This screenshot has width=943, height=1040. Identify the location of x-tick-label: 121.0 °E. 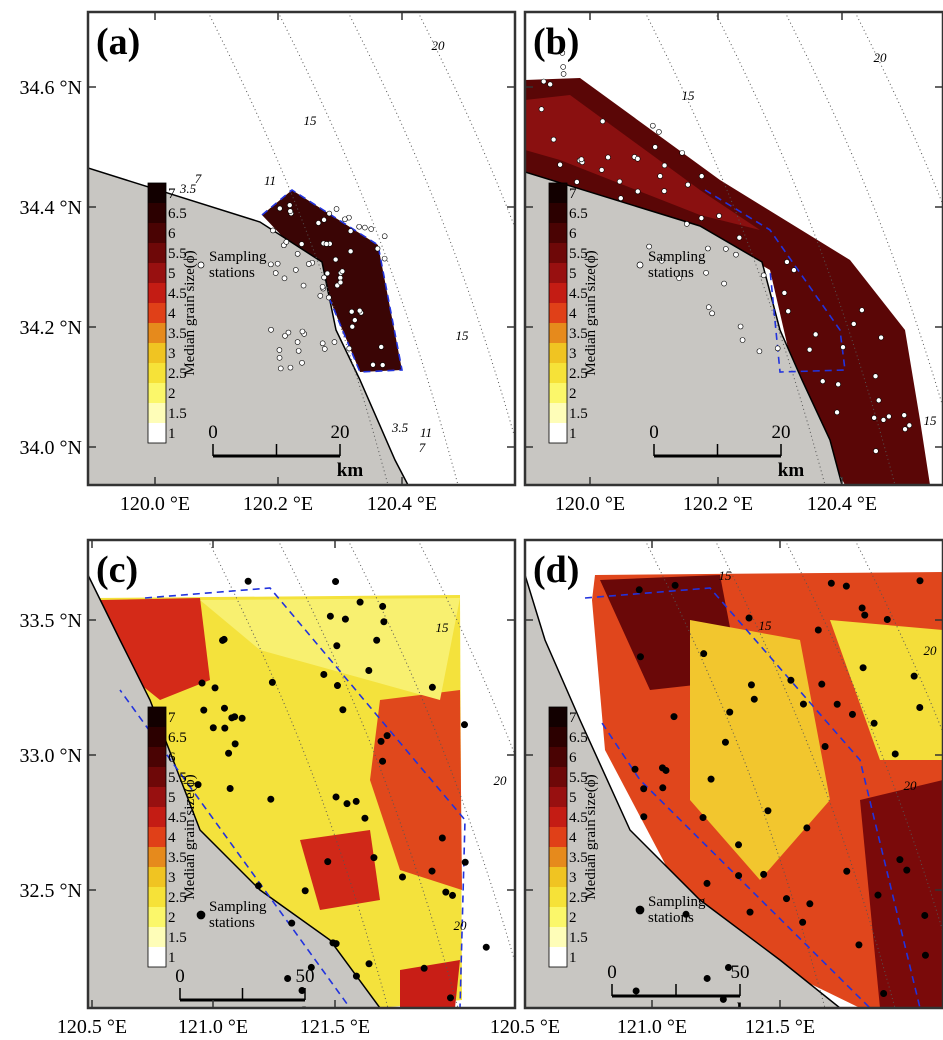
(652, 1027).